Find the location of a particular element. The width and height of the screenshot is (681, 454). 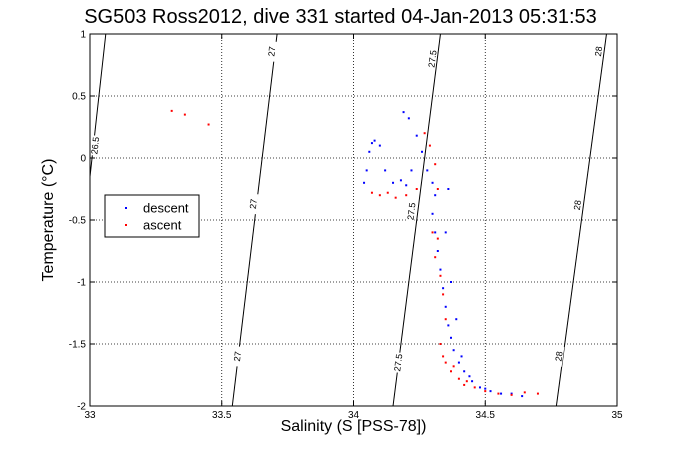

x-tick-label: 33 is located at coordinates (90, 415).